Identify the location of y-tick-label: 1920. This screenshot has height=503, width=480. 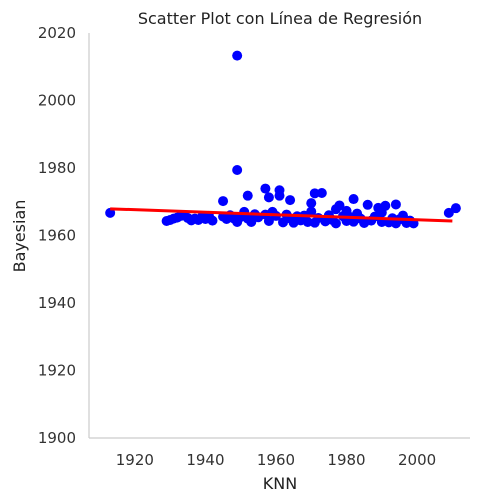
(57, 371).